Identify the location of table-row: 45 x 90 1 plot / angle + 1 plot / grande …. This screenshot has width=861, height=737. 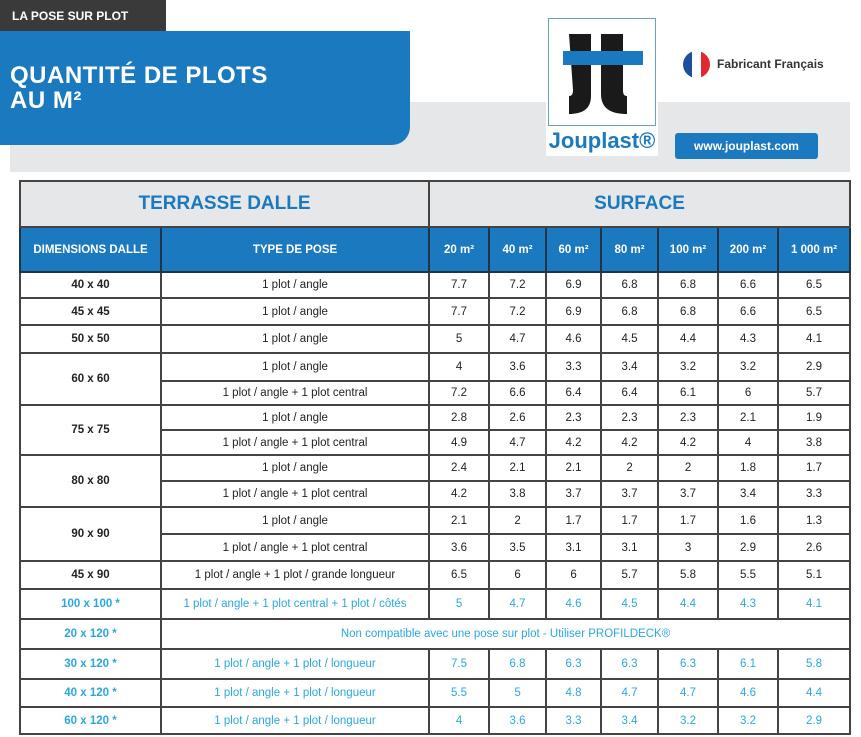
(435, 575).